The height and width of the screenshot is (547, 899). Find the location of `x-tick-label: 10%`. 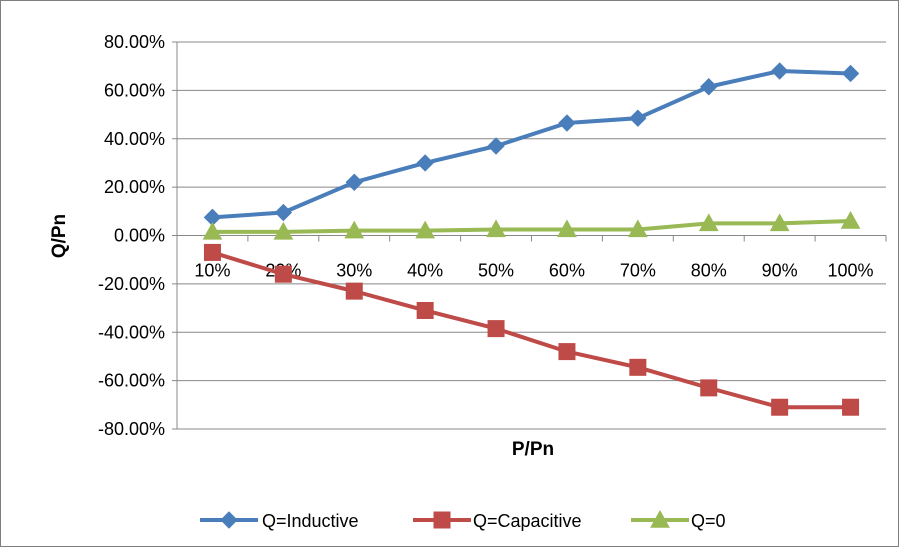

x-tick-label: 10% is located at coordinates (212, 271).